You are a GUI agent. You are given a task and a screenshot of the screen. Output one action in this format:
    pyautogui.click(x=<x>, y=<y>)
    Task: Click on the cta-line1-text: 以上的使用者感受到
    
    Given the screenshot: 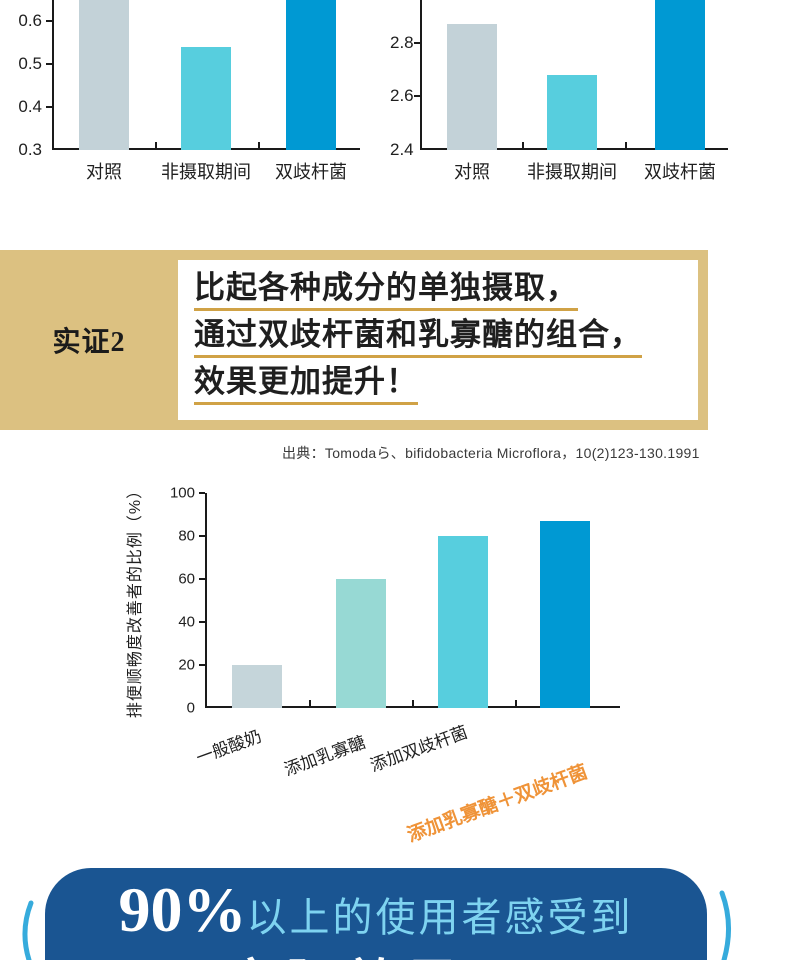 What is the action you would take?
    pyautogui.click(x=440, y=918)
    